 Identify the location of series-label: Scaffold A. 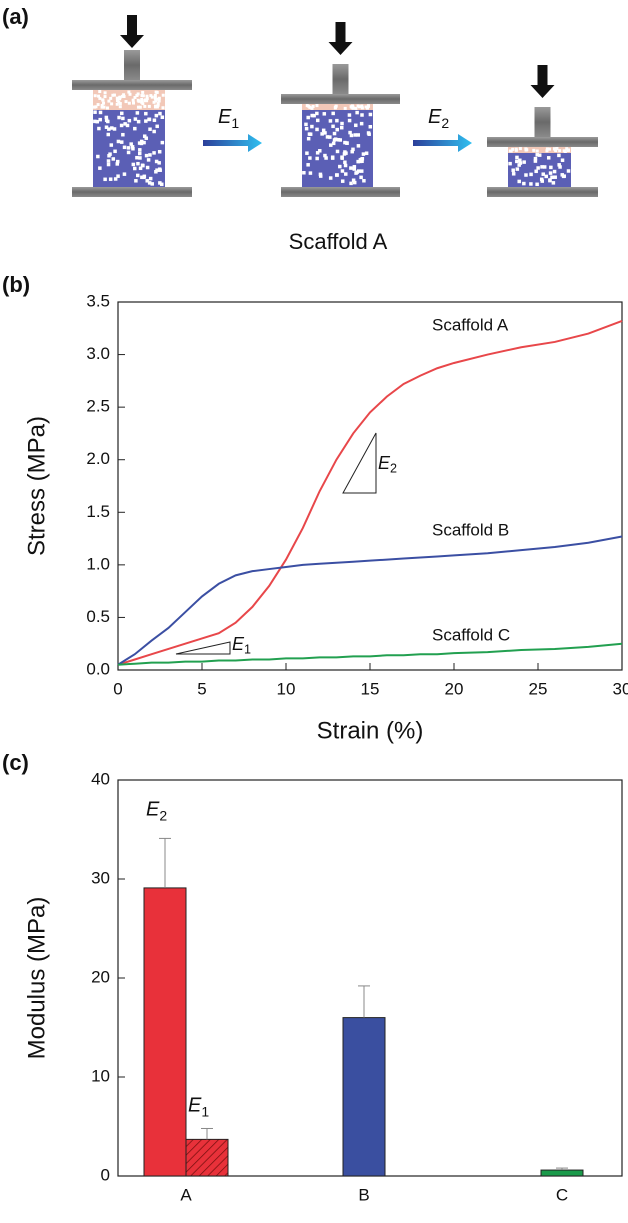
(470, 324).